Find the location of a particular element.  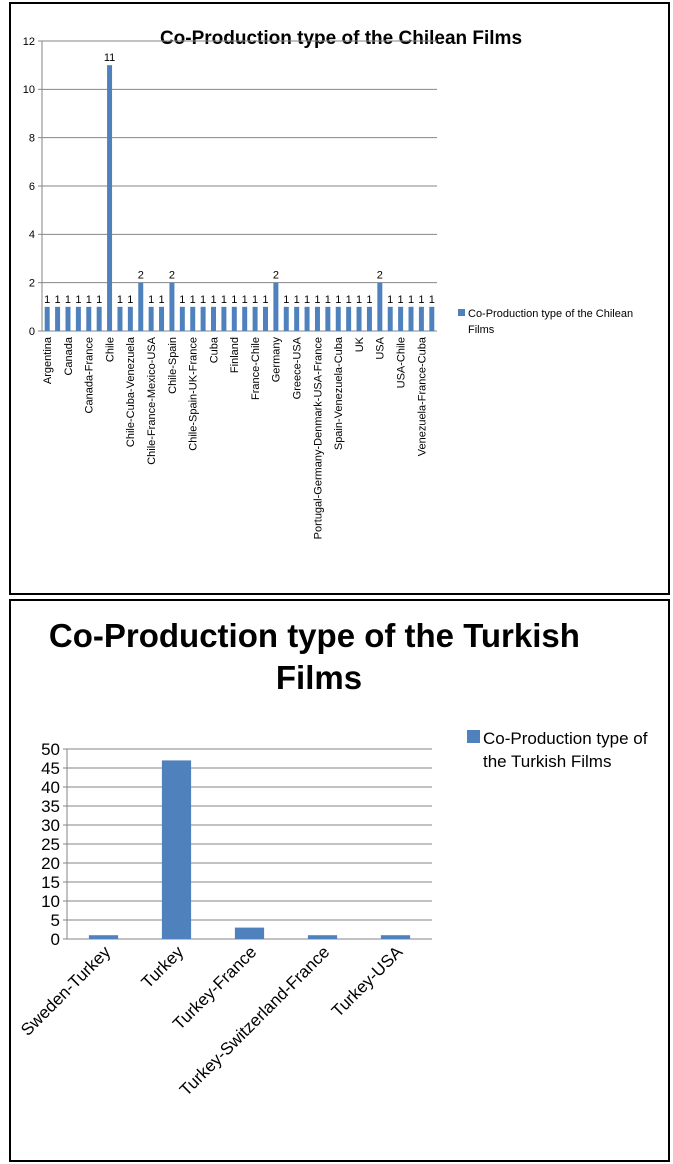

chilean-x-label-cuba: Cuba is located at coordinates (214, 349).